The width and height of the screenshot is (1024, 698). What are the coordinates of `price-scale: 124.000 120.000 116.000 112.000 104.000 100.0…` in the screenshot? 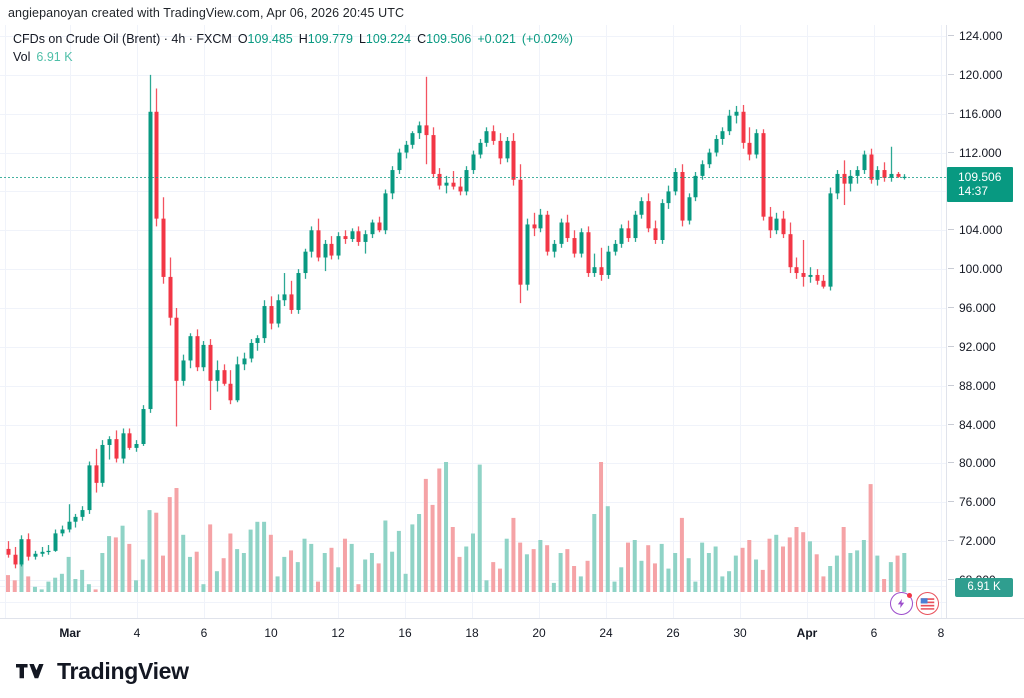 It's located at (985, 321).